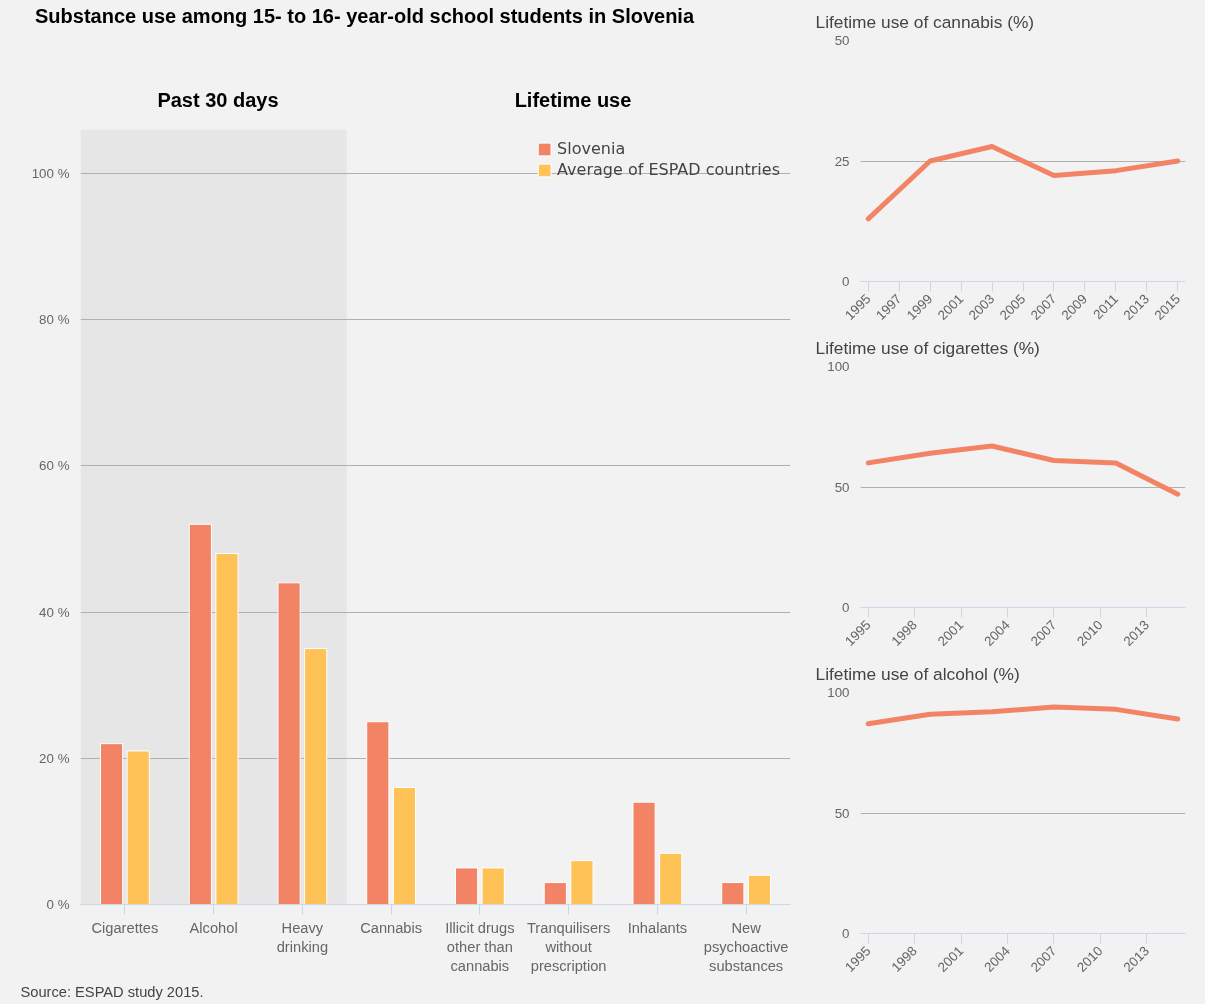 This screenshot has height=1006, width=1207. What do you see at coordinates (50, 173) in the screenshot?
I see `y-tick-label: 100 %` at bounding box center [50, 173].